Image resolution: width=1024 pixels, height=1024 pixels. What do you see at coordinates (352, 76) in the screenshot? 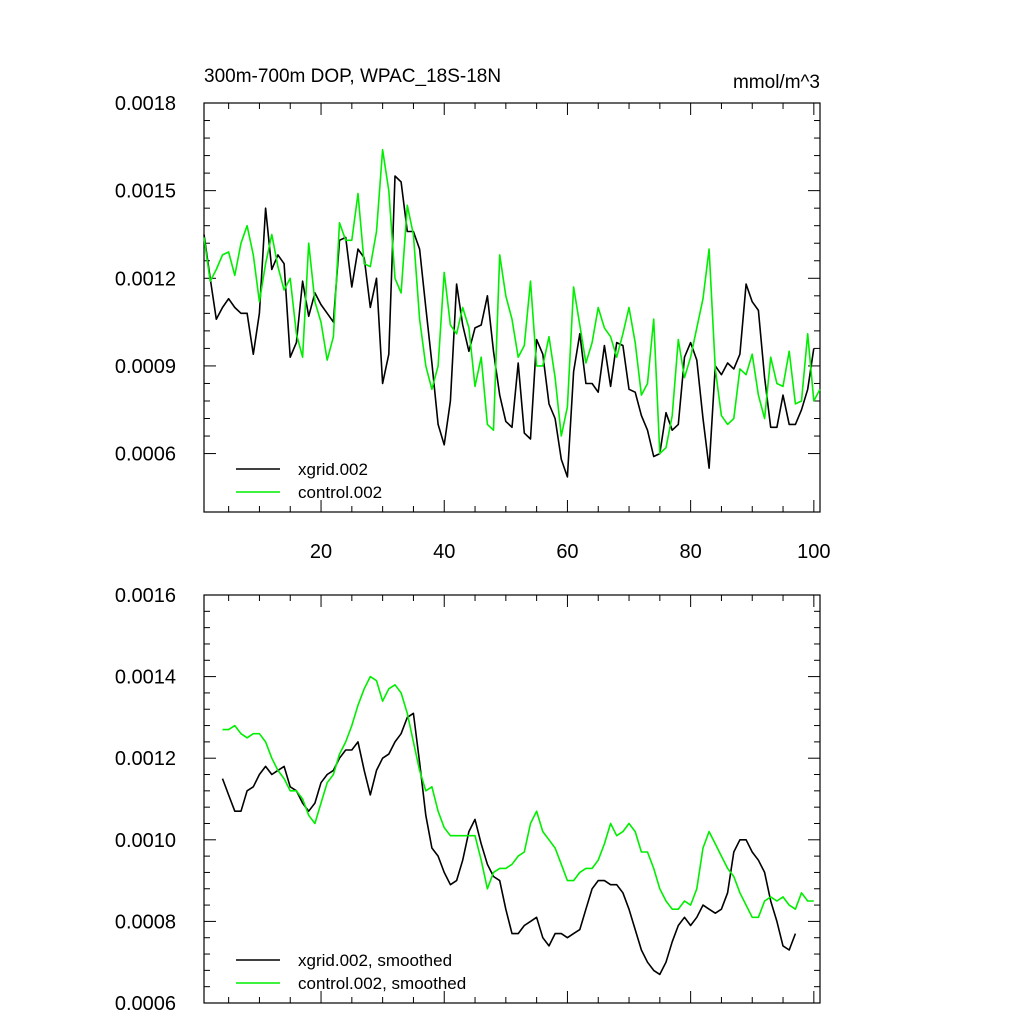
I see `figure-title: 300m-700m DOP, WPAC_18S-18N` at bounding box center [352, 76].